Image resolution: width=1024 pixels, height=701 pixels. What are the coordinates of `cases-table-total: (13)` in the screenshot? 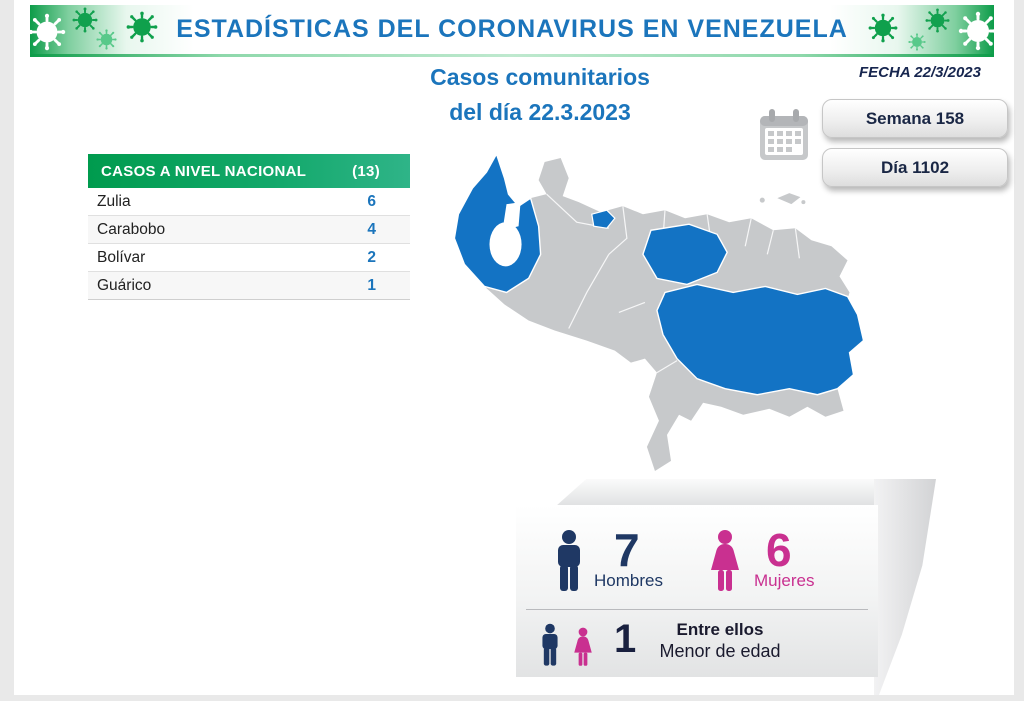 It's located at (366, 171).